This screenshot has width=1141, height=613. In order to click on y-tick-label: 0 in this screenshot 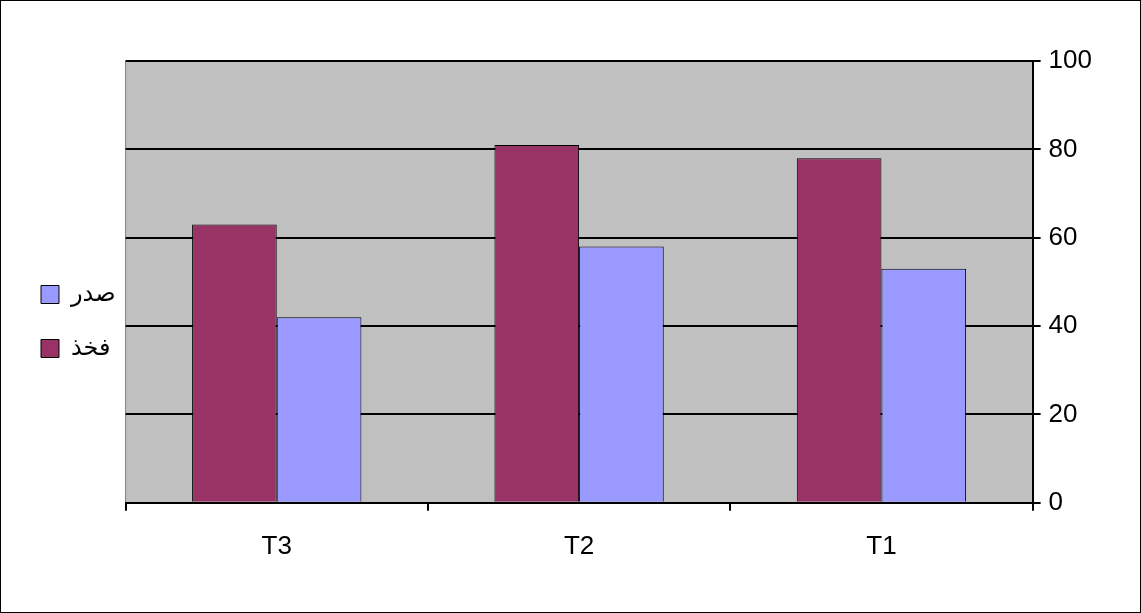, I will do `click(1056, 500)`.